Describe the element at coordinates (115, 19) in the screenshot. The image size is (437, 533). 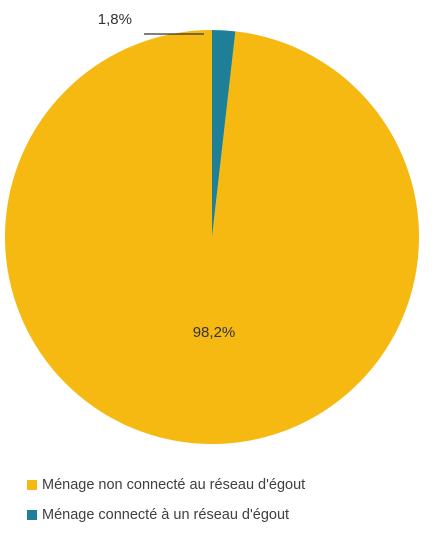
I see `data-label-connected: 1,8%` at that location.